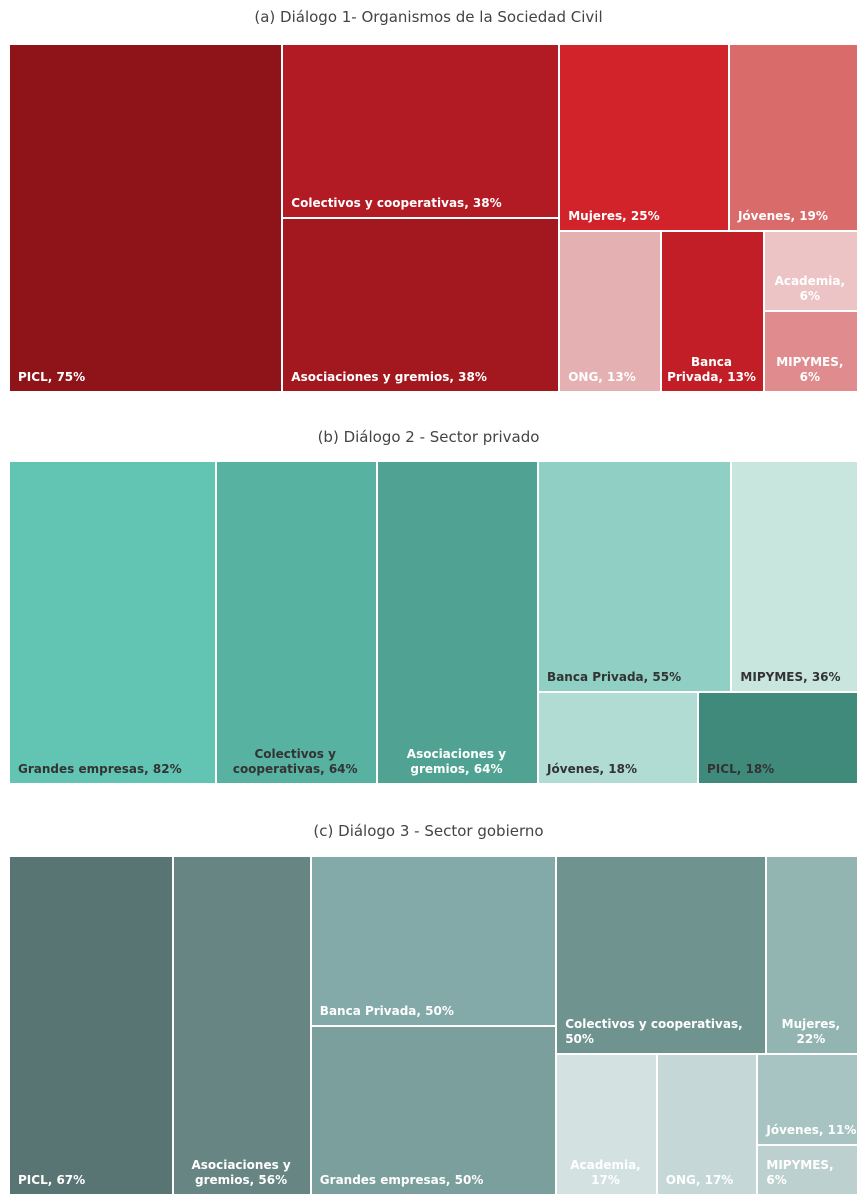  I want to click on treemap-cell: Academia, 17%, so click(607, 1125).